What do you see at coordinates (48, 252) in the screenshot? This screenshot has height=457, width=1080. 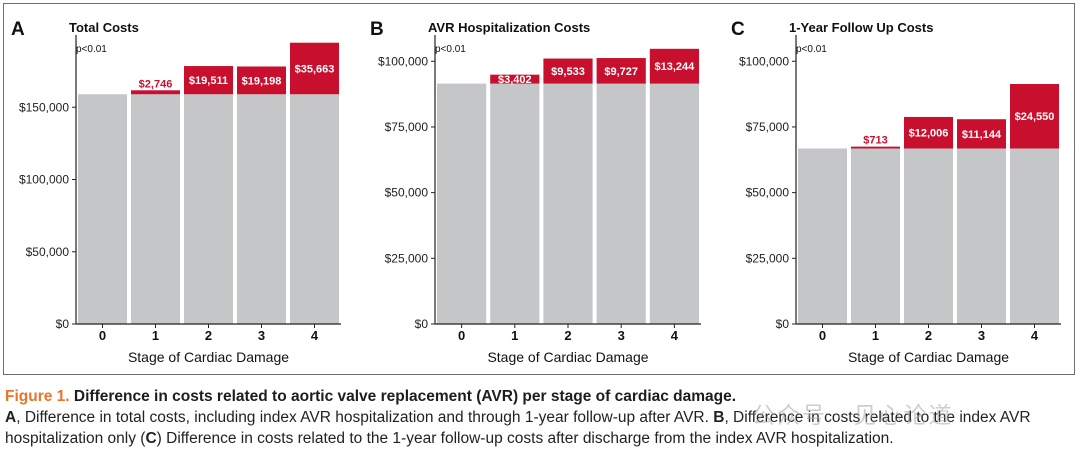 I see `panel-a-ytick-label: $50,000` at bounding box center [48, 252].